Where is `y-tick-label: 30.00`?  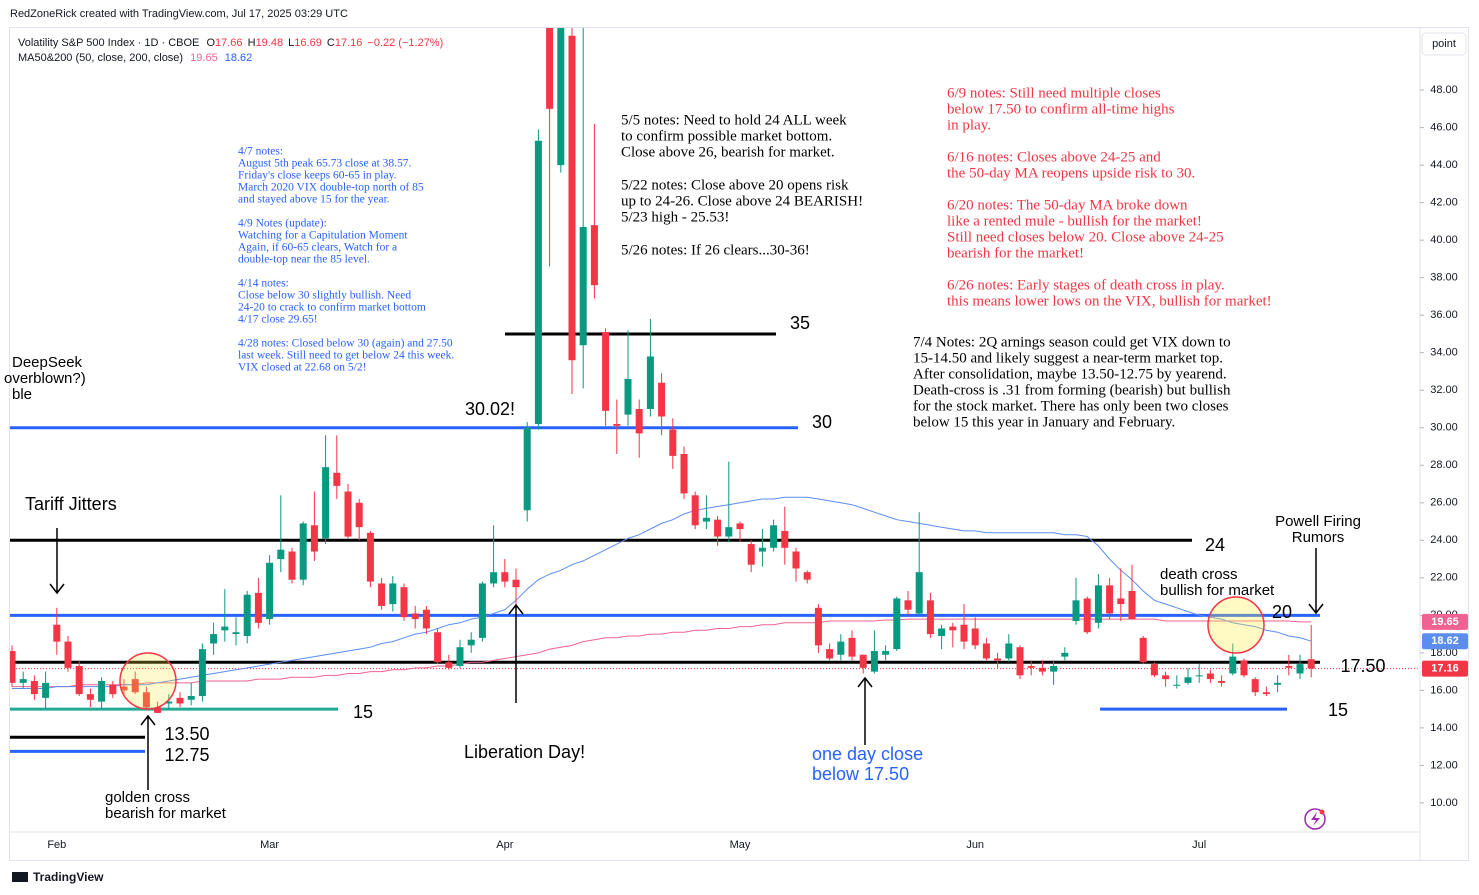
y-tick-label: 30.00 is located at coordinates (1444, 428).